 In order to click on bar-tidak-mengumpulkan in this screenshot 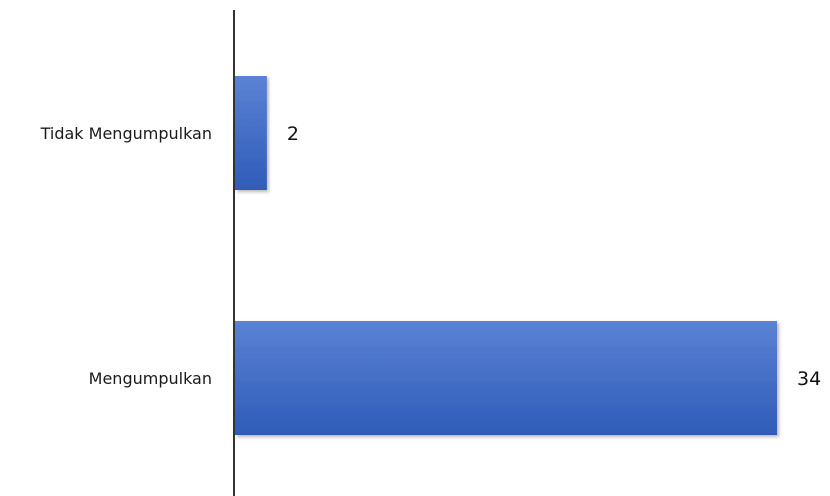, I will do `click(251, 133)`.